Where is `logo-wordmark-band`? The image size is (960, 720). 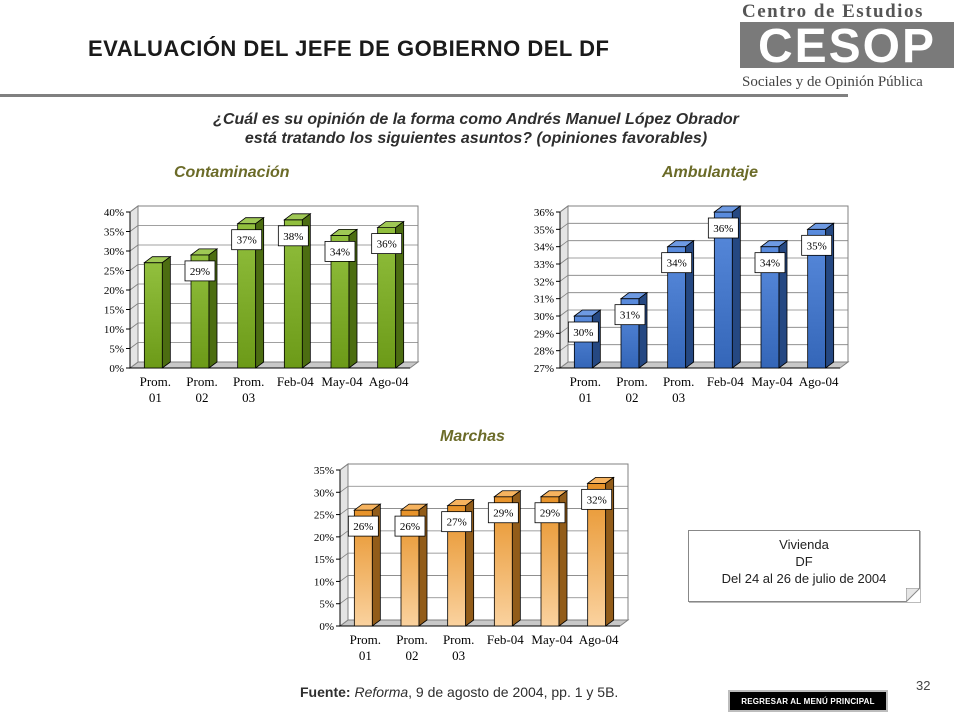 logo-wordmark-band is located at coordinates (847, 45).